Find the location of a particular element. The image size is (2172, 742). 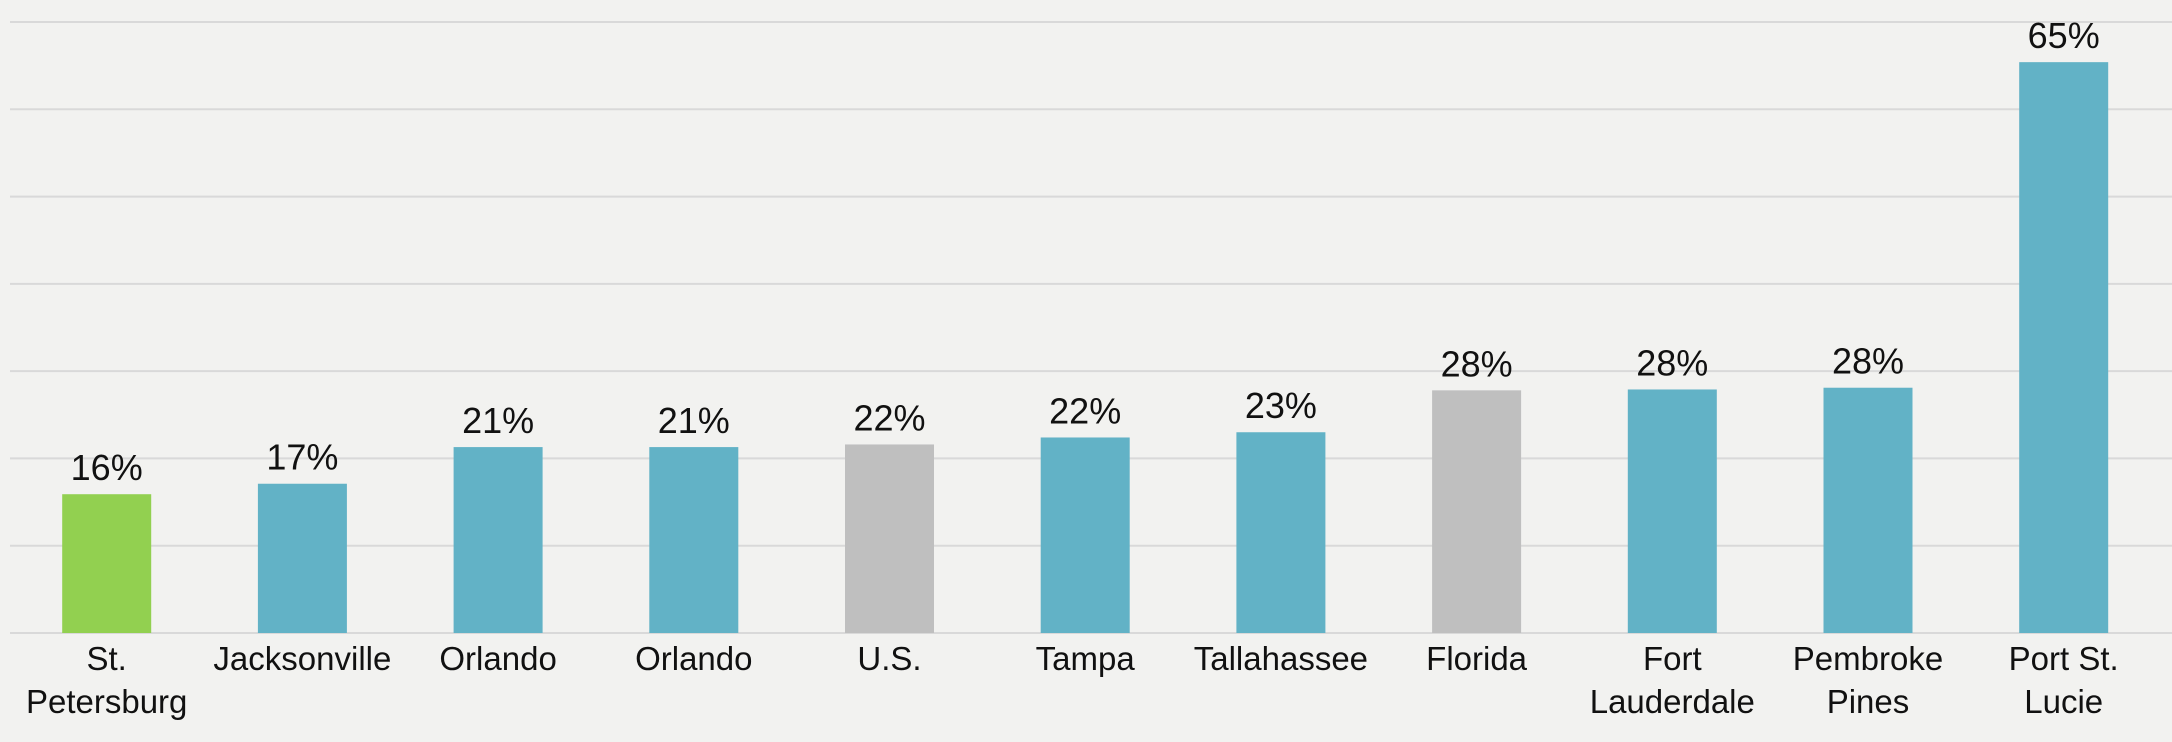

x-tick-label: Tampa is located at coordinates (1085, 658).